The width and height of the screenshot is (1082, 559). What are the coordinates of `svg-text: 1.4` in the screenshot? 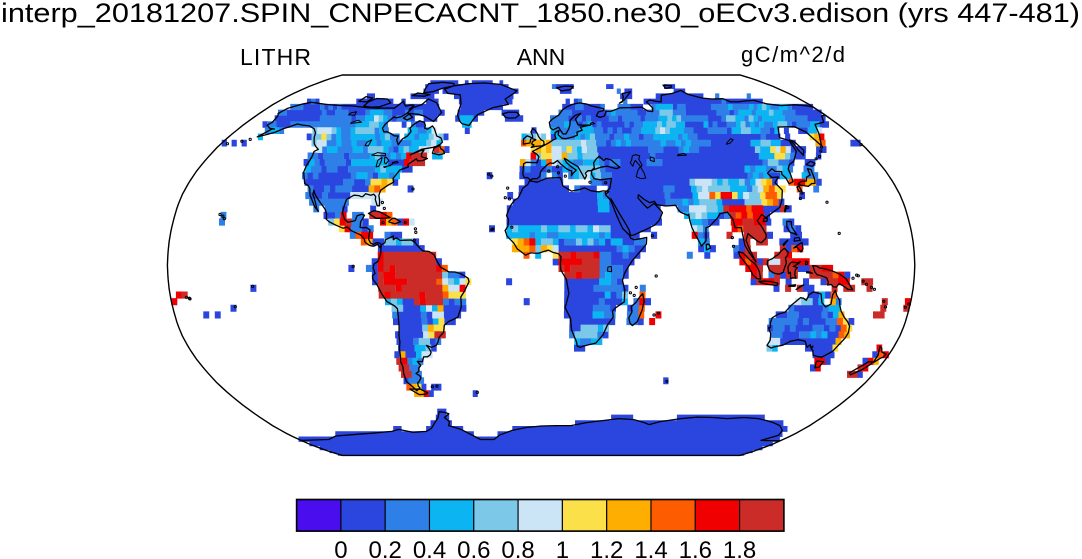 It's located at (650, 548).